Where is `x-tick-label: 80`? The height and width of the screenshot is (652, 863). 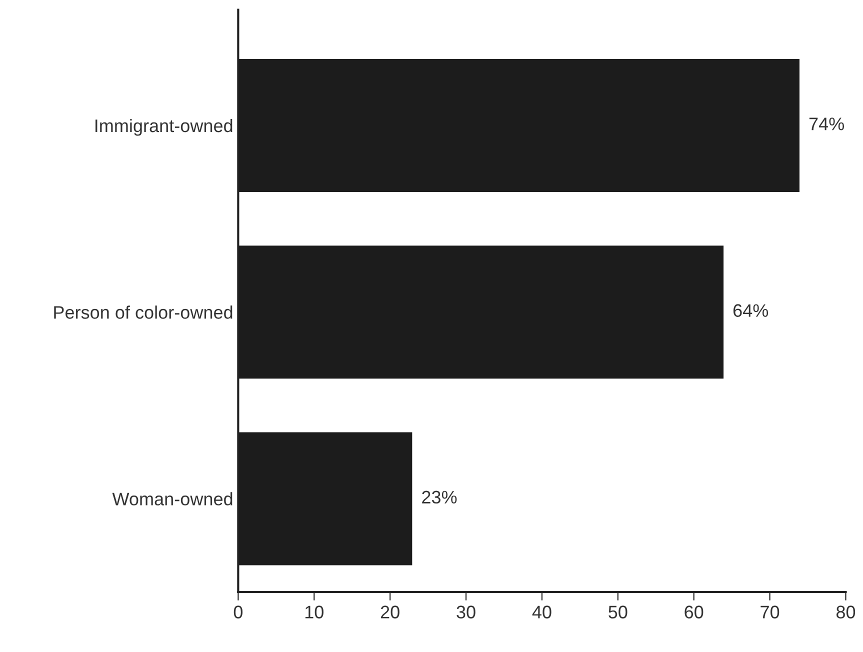
x-tick-label: 80 is located at coordinates (846, 612).